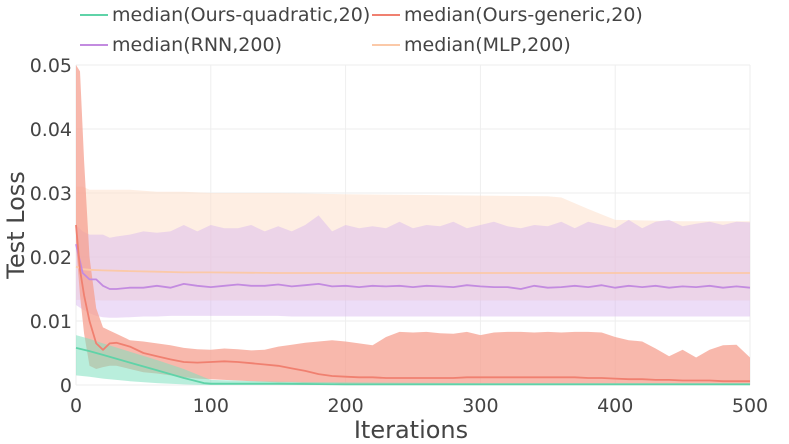 This screenshot has width=789, height=444. I want to click on y-axis-title: Test Loss, so click(16, 225).